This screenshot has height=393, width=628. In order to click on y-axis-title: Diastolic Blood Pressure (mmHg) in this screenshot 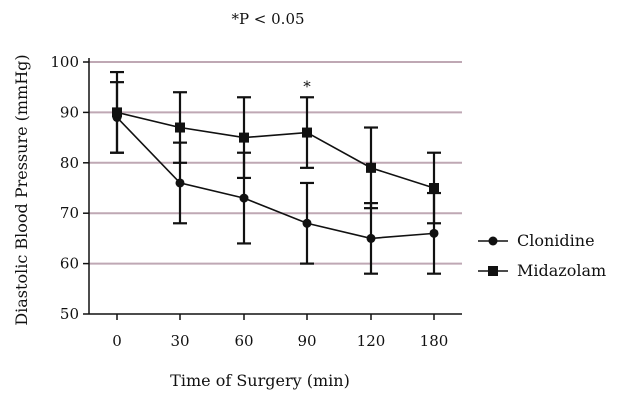, I will do `click(21, 189)`.